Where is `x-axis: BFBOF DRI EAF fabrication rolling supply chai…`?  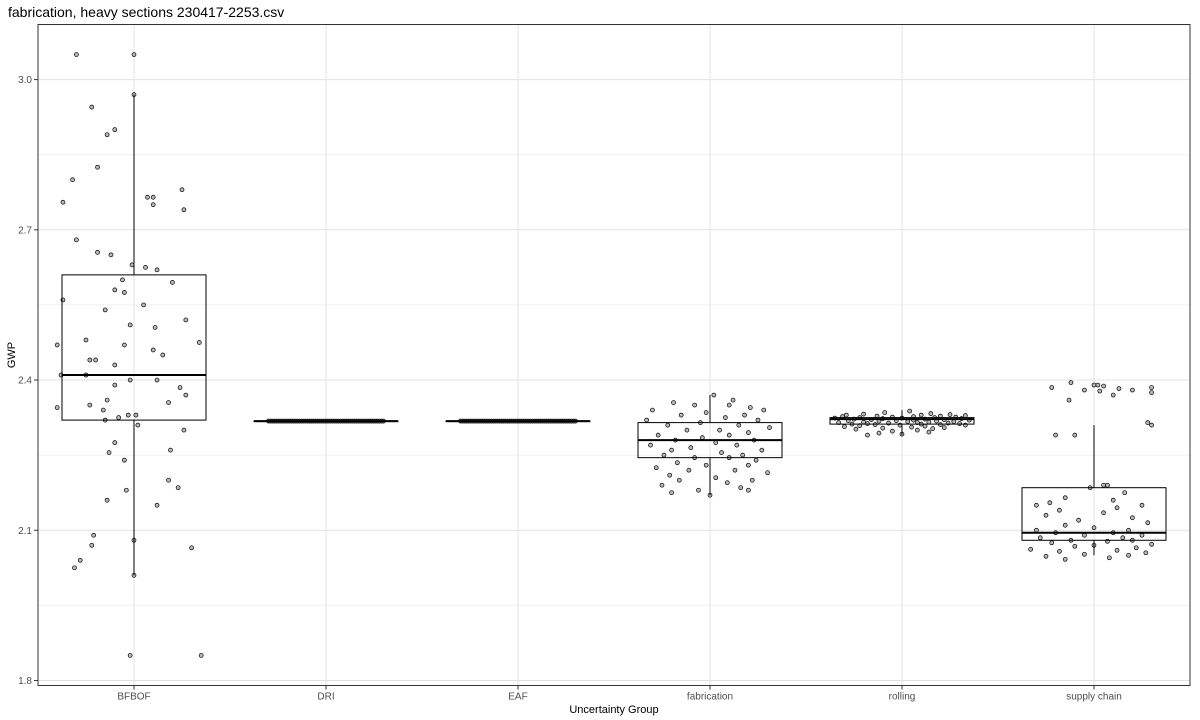 x-axis: BFBOF DRI EAF fabrication rolling supply chai… is located at coordinates (619, 694).